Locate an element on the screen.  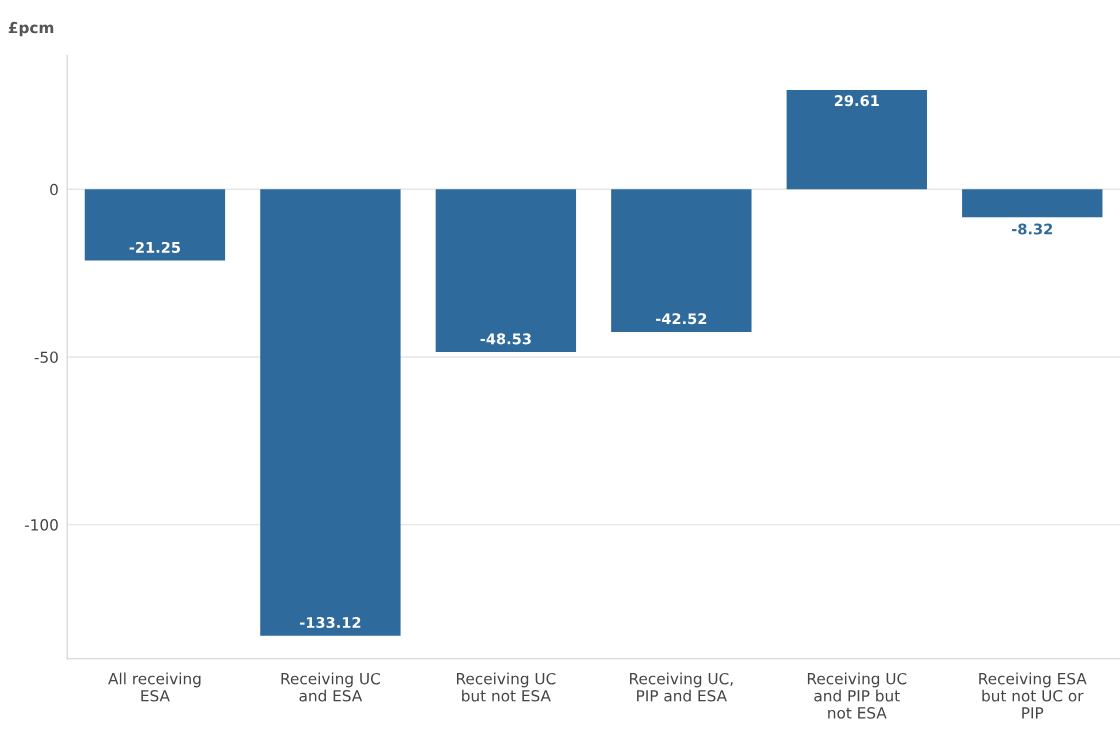
x-tick-label: Receiving ESA but not UC or PIP is located at coordinates (1033, 695).